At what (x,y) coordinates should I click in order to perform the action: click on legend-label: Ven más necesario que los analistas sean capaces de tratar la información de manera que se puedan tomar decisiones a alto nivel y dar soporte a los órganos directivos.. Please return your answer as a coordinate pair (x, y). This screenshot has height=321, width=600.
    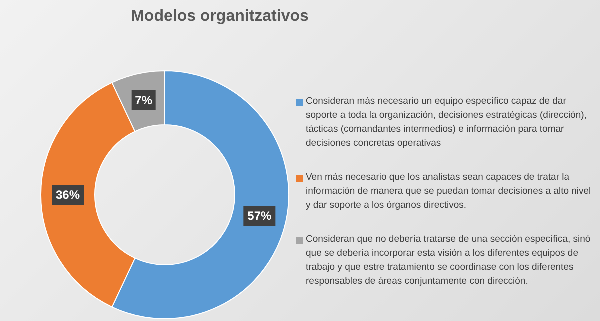
    Looking at the image, I should click on (449, 192).